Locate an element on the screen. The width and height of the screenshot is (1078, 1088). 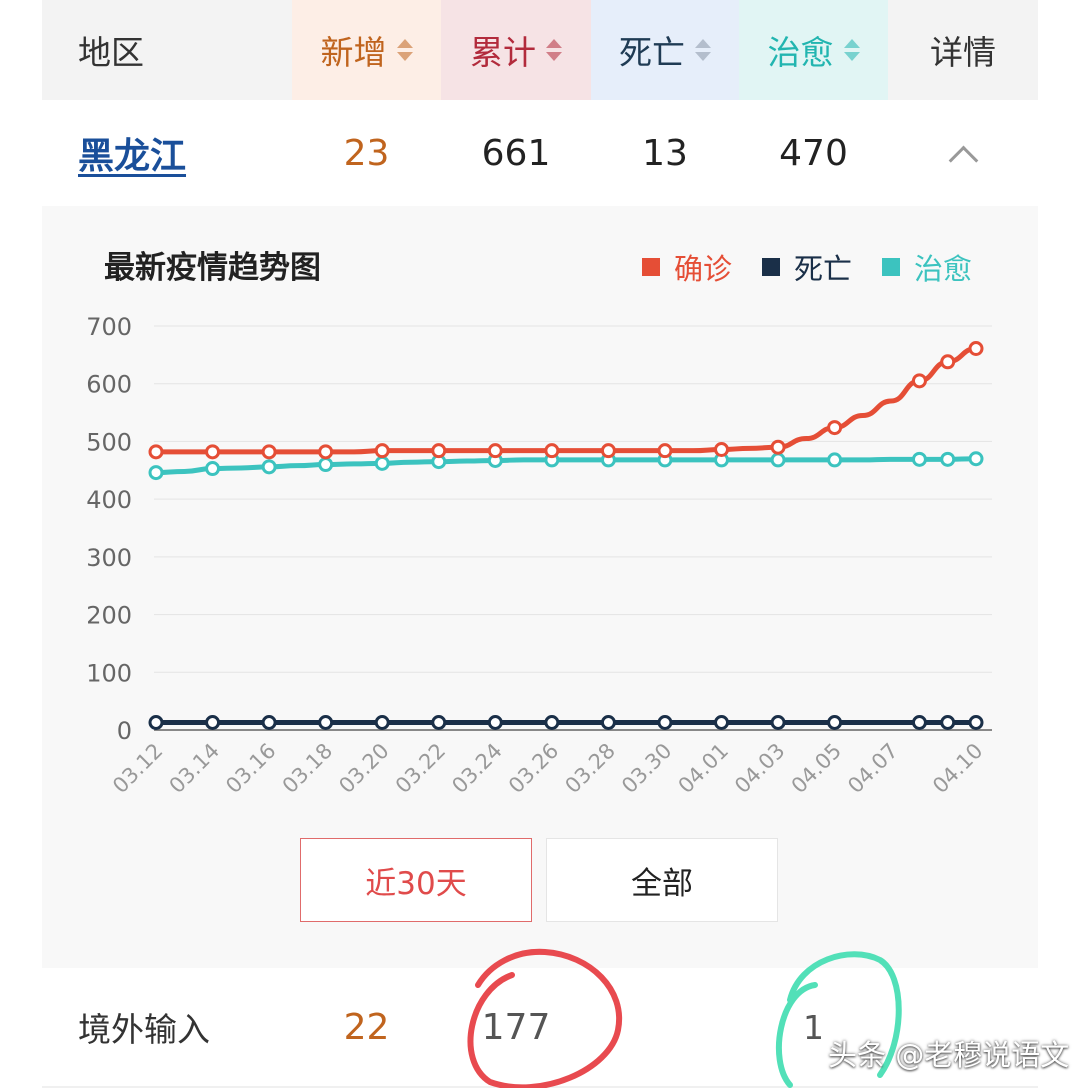
x-tick-label: 03.12 is located at coordinates (137, 768).